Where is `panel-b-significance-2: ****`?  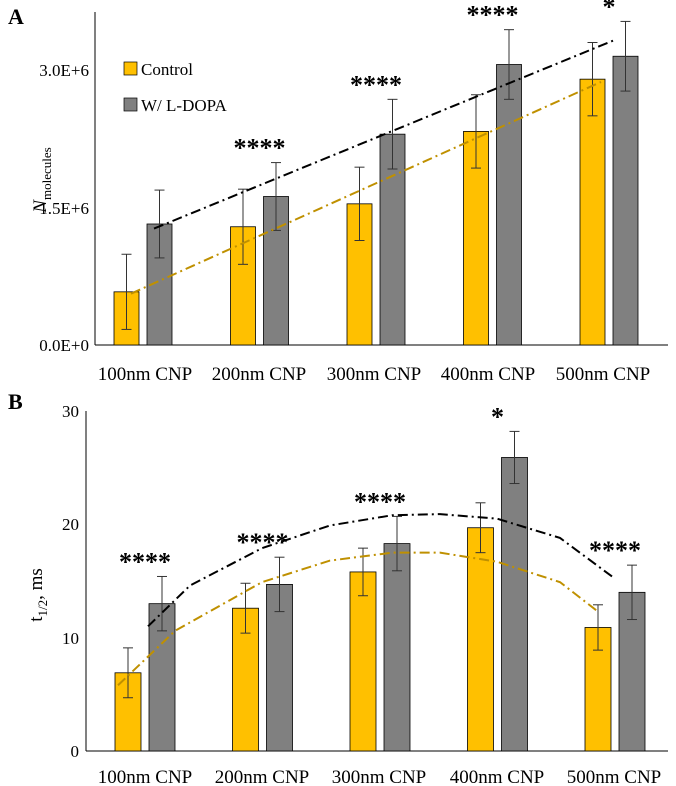 panel-b-significance-2: **** is located at coordinates (380, 501).